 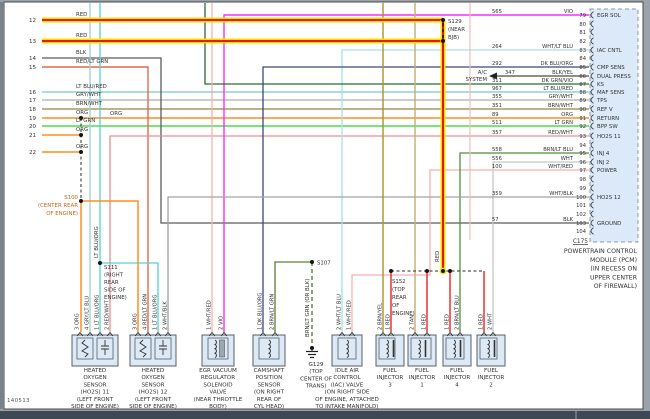 I want to click on component-pin-label: 2 WHT/BLK, so click(x=166, y=315).